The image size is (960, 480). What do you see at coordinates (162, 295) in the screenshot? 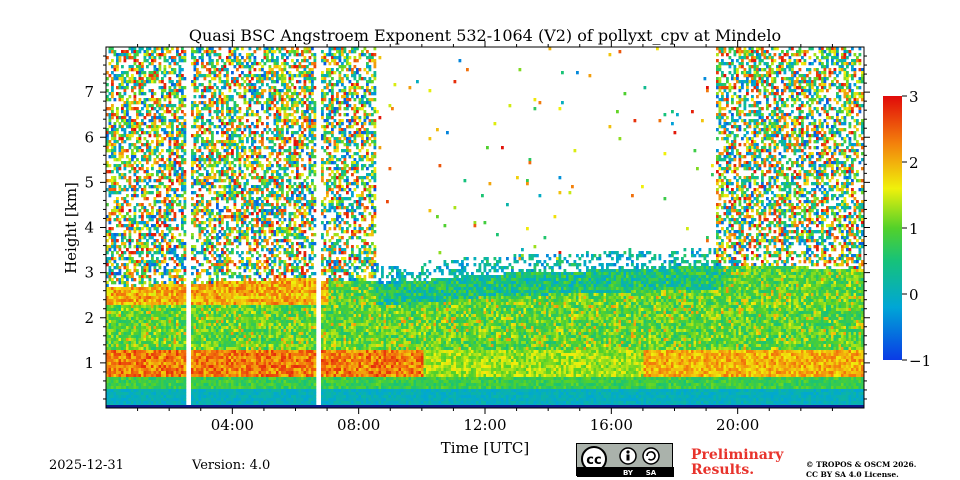
I see `heatmap-cell-1942` at bounding box center [162, 295].